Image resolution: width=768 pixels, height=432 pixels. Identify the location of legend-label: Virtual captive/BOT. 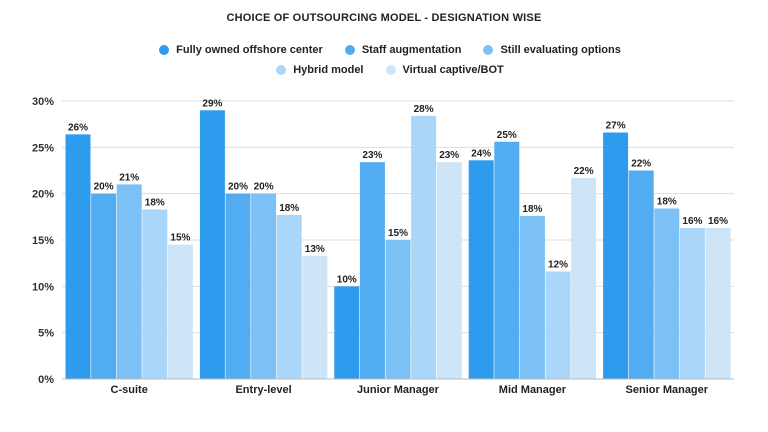
(453, 70).